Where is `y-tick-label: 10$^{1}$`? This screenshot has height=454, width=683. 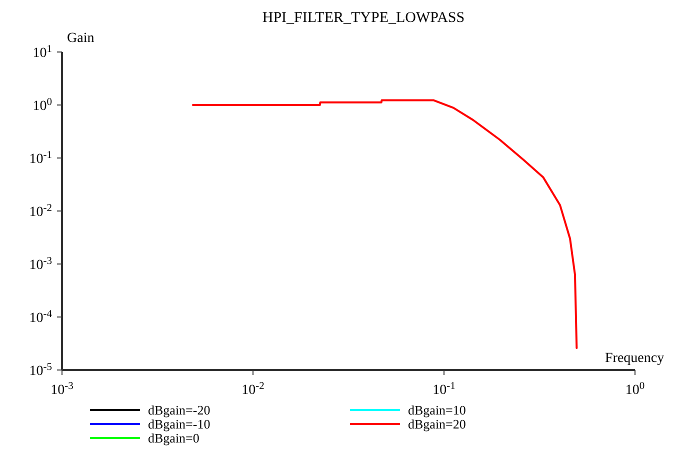 y-tick-label: 10$^{1}$ is located at coordinates (42, 52).